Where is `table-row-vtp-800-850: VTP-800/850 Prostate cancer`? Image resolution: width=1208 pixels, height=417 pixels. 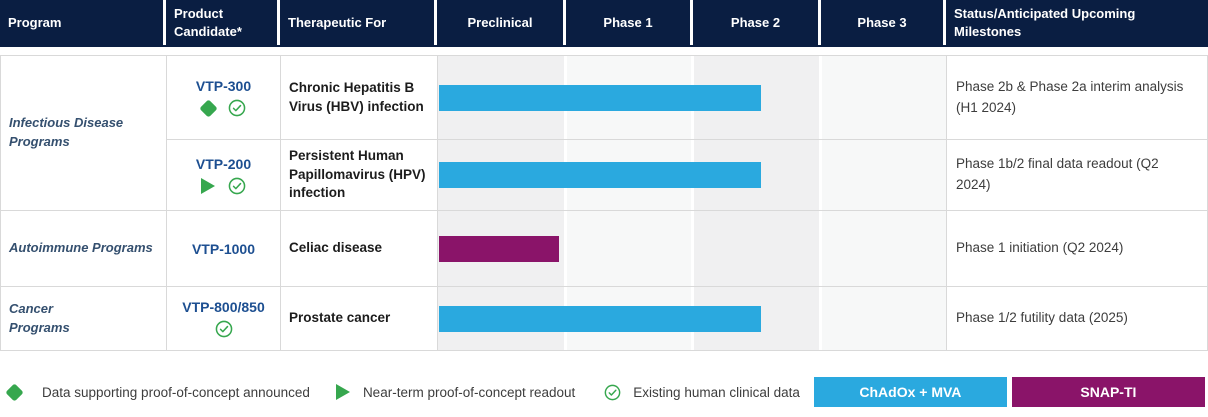 table-row-vtp-800-850: VTP-800/850 Prostate cancer is located at coordinates (687, 318).